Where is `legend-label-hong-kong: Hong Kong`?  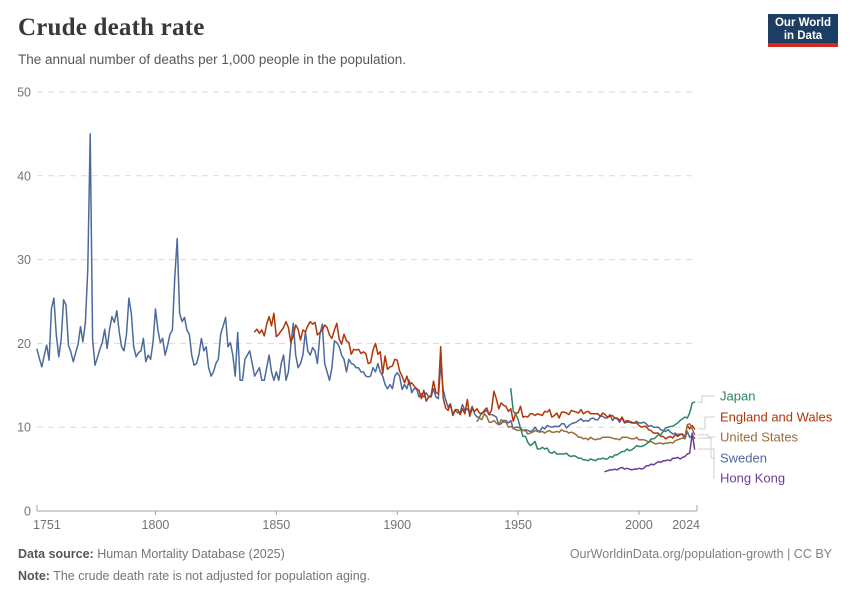 legend-label-hong-kong: Hong Kong is located at coordinates (752, 478).